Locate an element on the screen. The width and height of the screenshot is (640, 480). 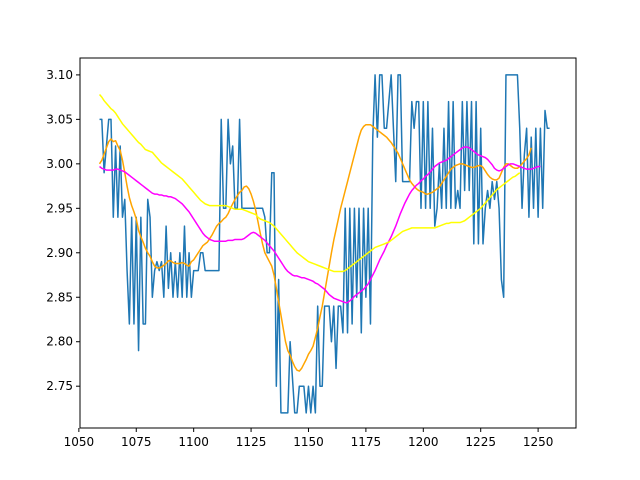
y-tick-label: 2.75 is located at coordinates (59, 386).